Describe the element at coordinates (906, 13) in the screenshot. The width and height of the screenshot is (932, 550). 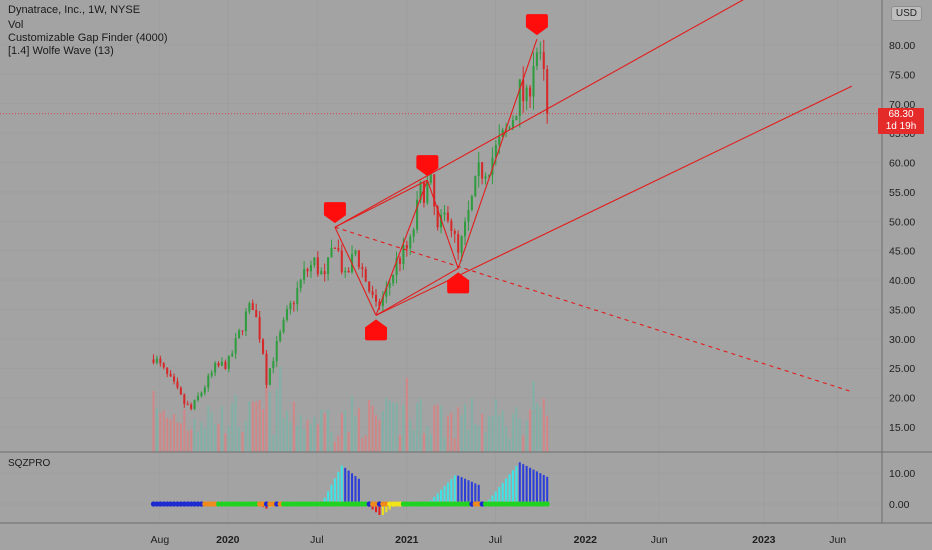
I see `currency-button: USD` at that location.